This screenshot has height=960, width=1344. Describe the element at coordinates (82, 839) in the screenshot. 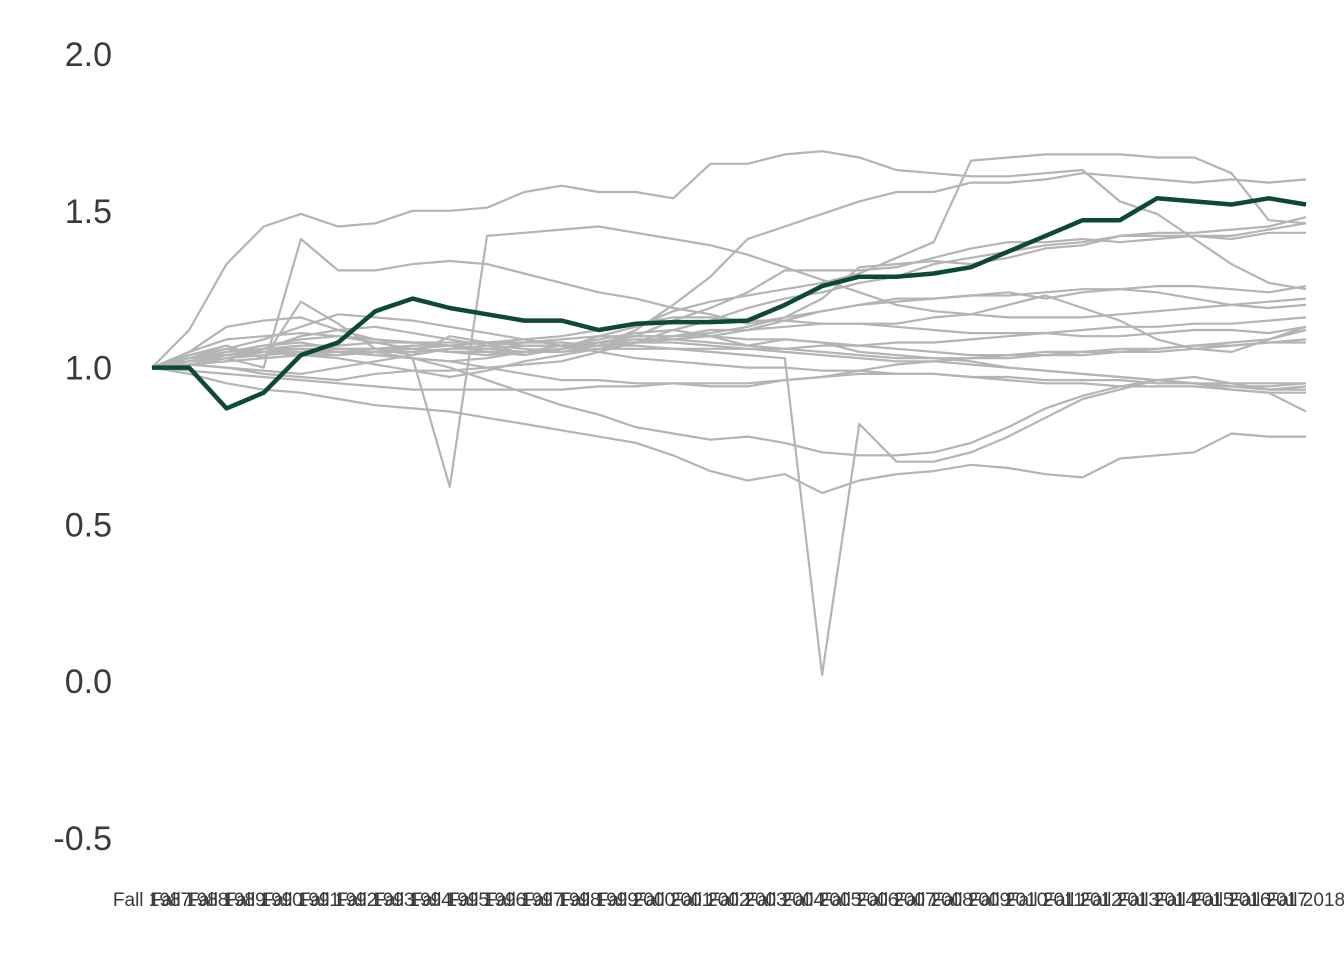

I see `y-tick-label: -0.5` at that location.